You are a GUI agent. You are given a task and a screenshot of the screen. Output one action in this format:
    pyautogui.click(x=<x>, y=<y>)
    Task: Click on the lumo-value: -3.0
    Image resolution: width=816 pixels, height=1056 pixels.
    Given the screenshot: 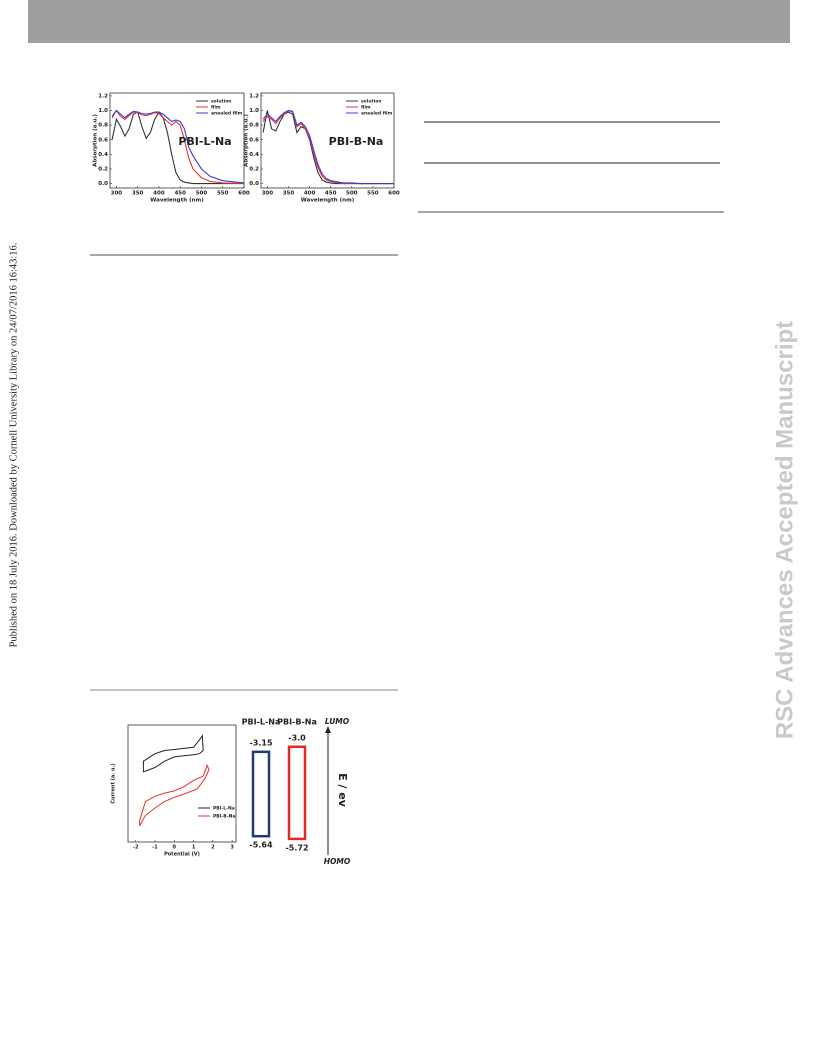 What is the action you would take?
    pyautogui.click(x=297, y=737)
    